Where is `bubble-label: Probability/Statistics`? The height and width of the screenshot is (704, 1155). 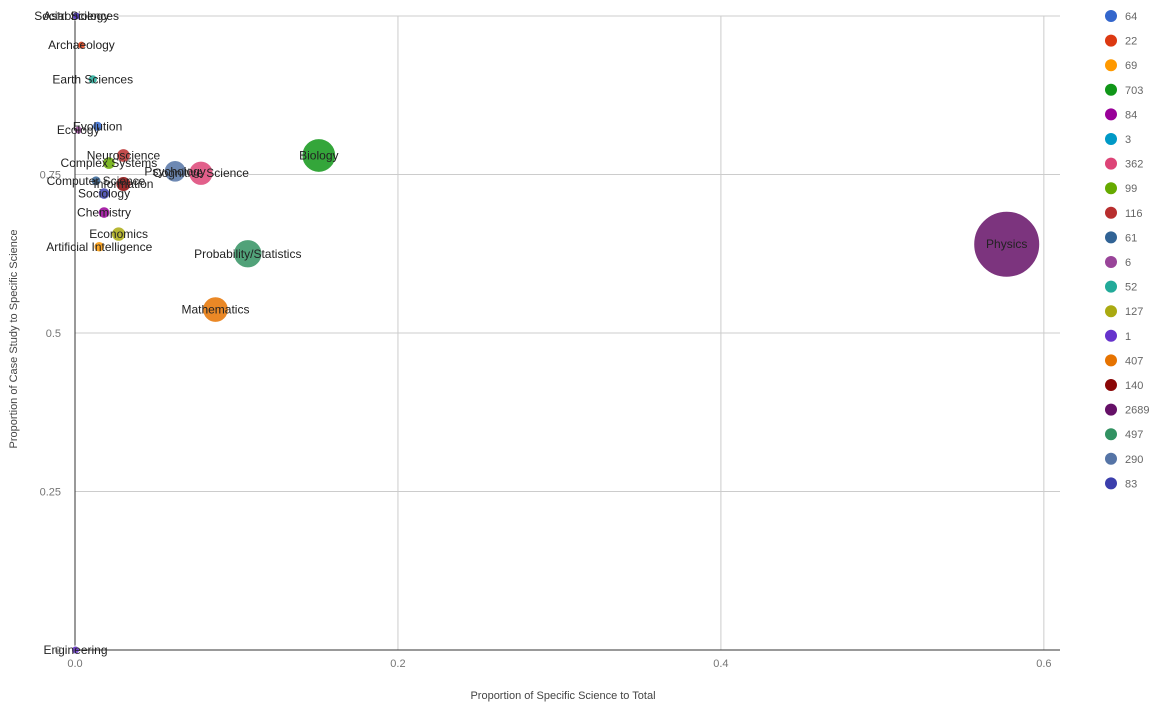
bubble-label: Probability/Statistics is located at coordinates (247, 254).